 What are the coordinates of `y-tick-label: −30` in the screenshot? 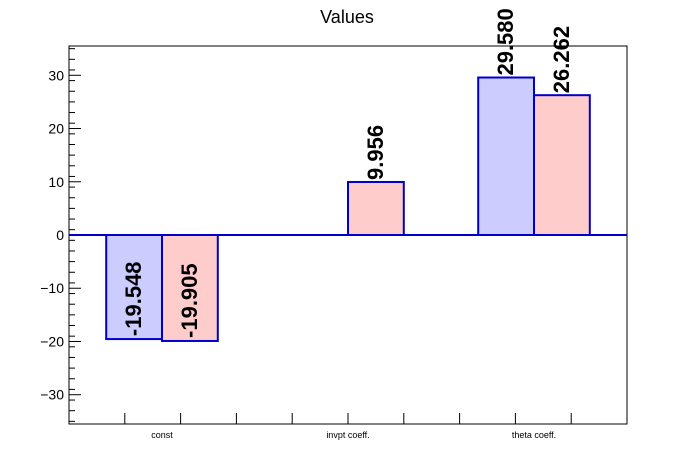 It's located at (52, 395).